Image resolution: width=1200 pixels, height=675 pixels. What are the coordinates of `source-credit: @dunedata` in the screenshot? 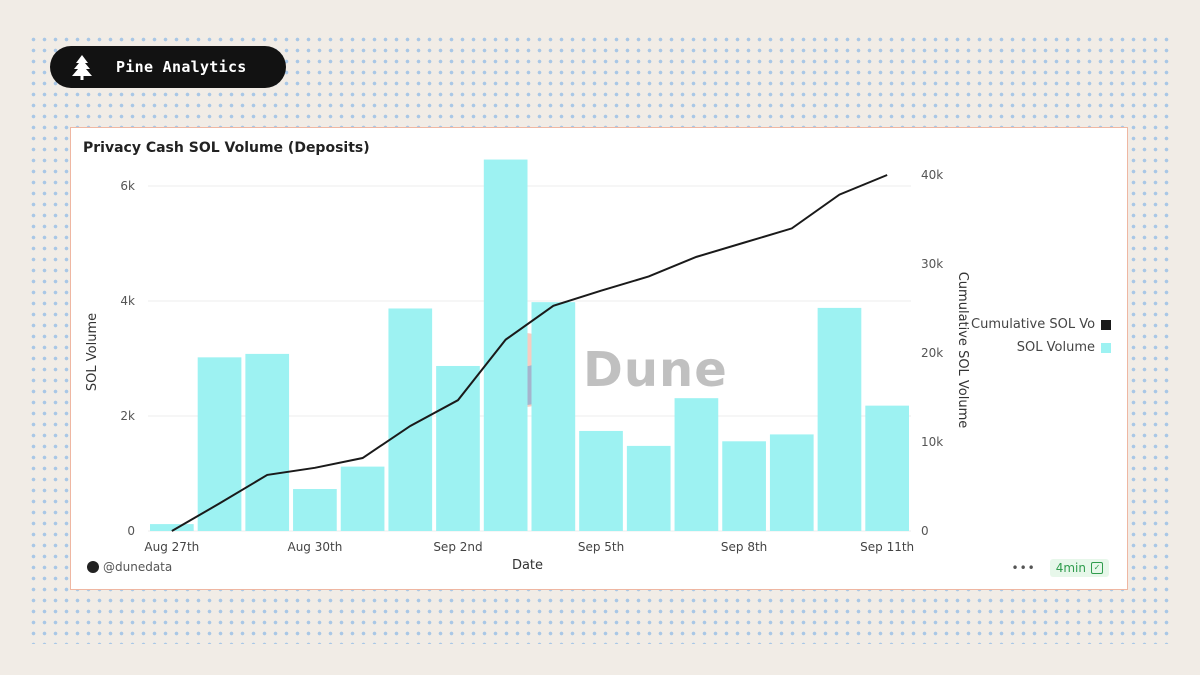 It's located at (129, 567).